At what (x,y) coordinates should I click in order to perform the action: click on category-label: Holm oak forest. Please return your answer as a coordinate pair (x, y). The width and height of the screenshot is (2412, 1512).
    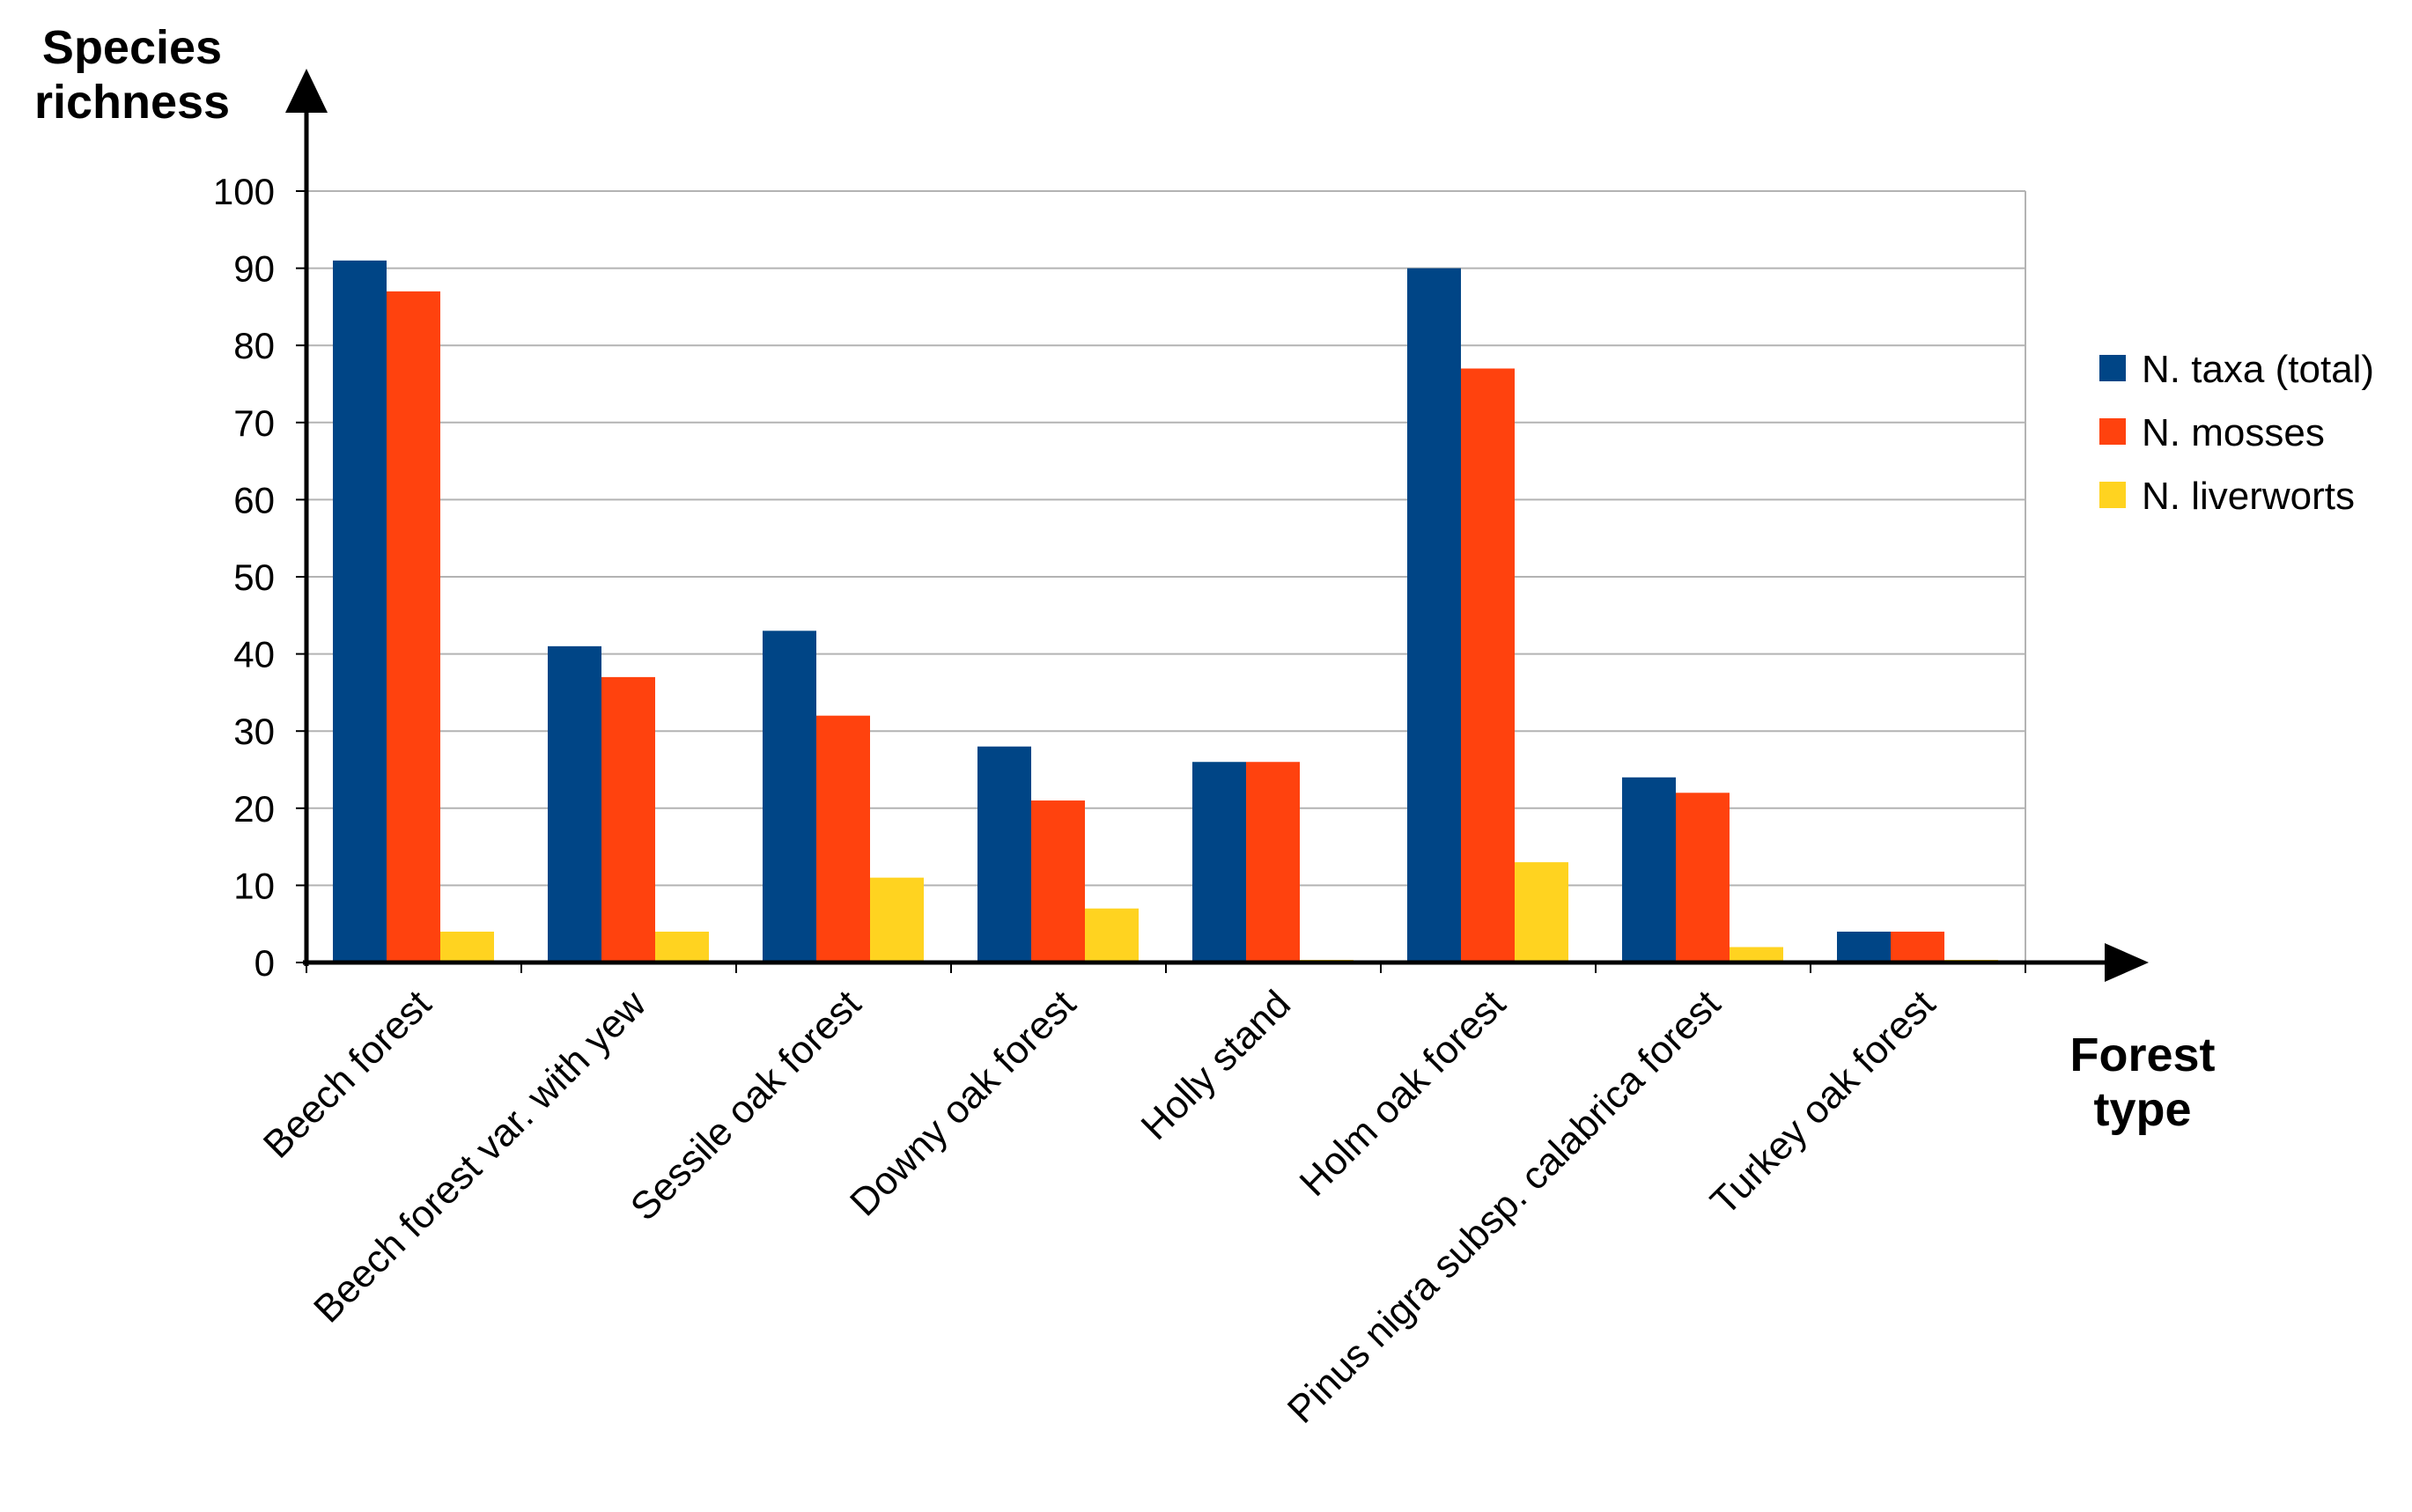
    Looking at the image, I should click on (1403, 1093).